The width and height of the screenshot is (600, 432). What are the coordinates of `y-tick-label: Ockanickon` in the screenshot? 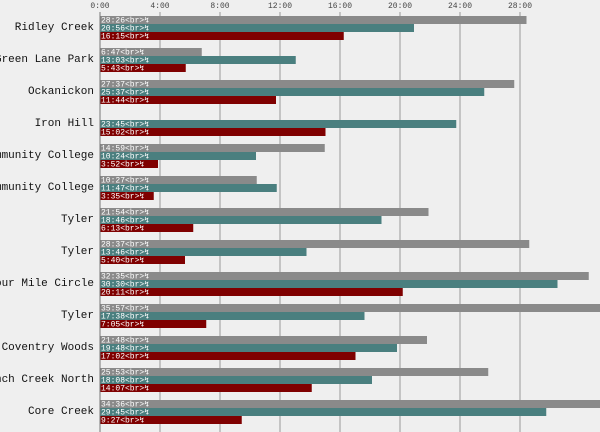 It's located at (61, 92).